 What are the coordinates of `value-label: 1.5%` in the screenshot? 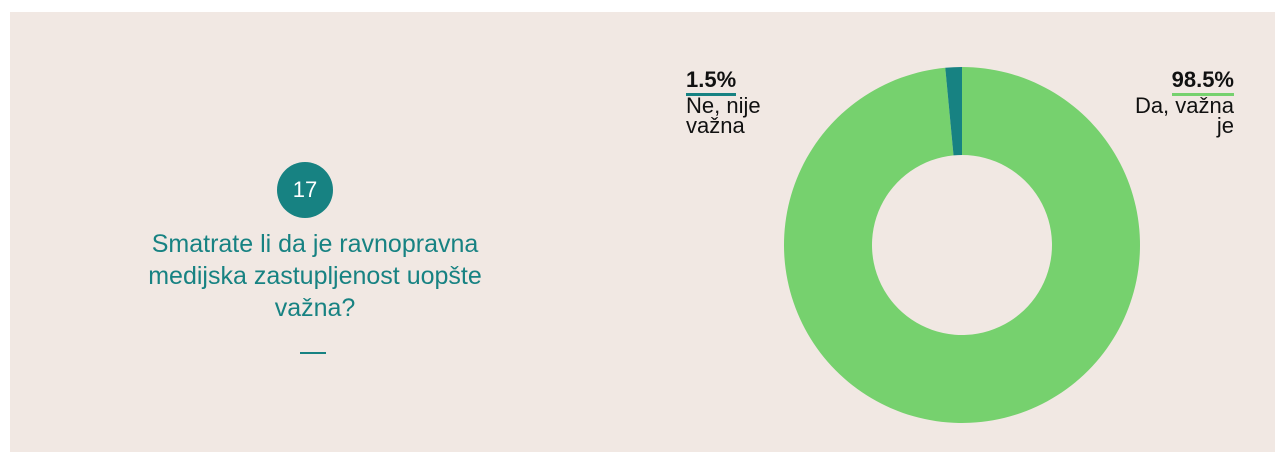 It's located at (711, 82).